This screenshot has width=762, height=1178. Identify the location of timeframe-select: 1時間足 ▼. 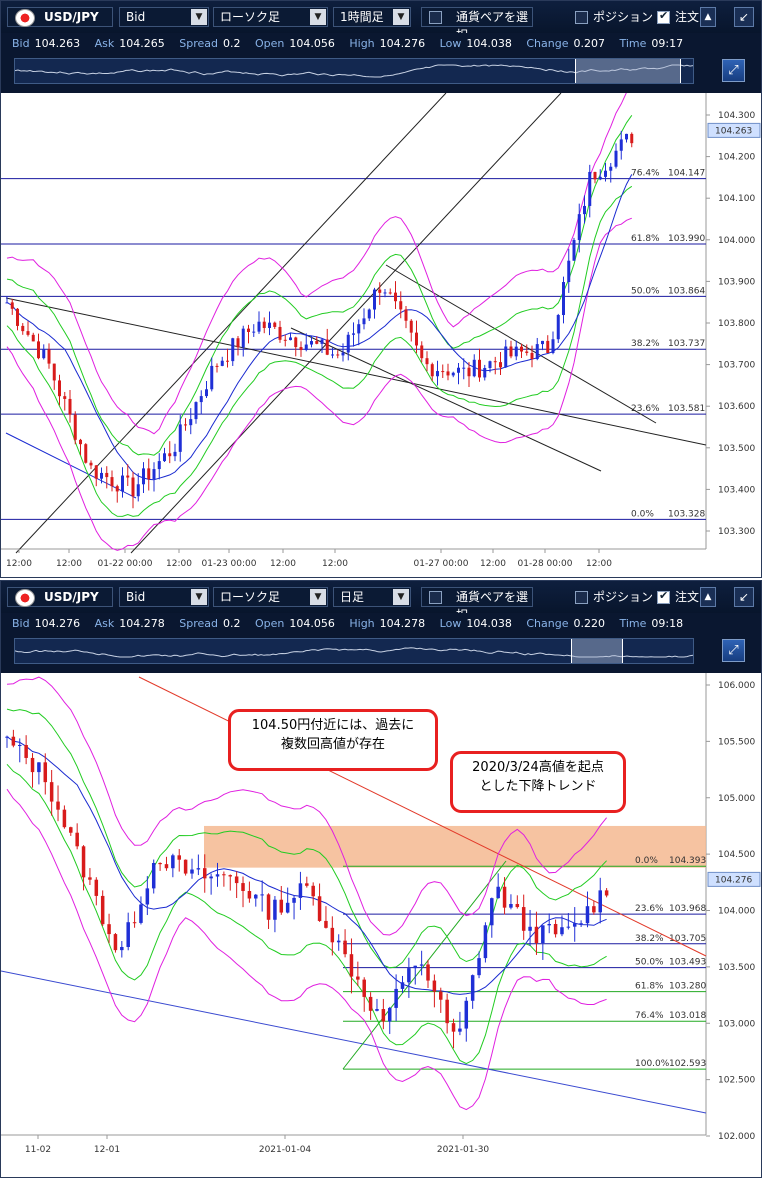
(372, 17).